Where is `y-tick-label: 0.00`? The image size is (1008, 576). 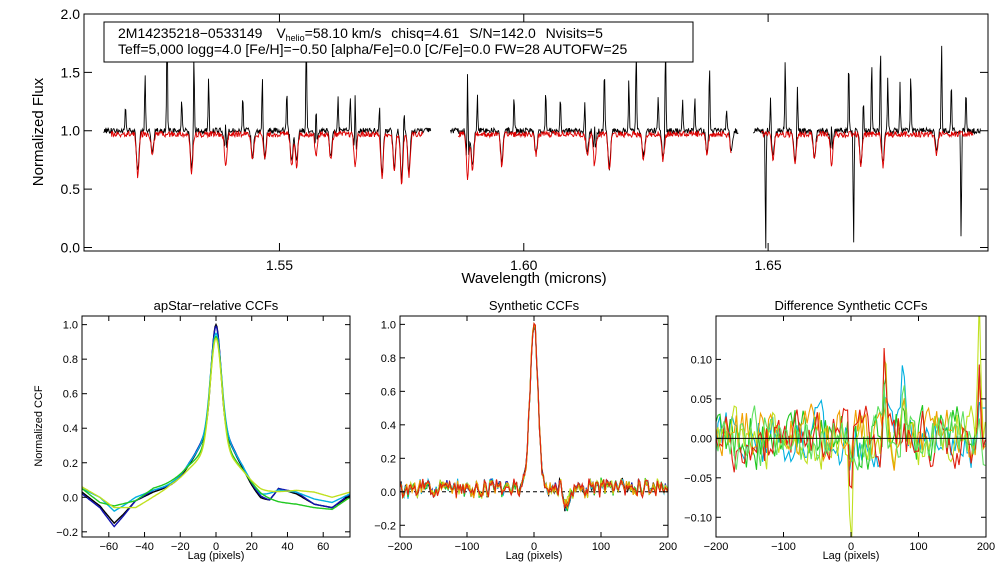
y-tick-label: 0.00 is located at coordinates (701, 439).